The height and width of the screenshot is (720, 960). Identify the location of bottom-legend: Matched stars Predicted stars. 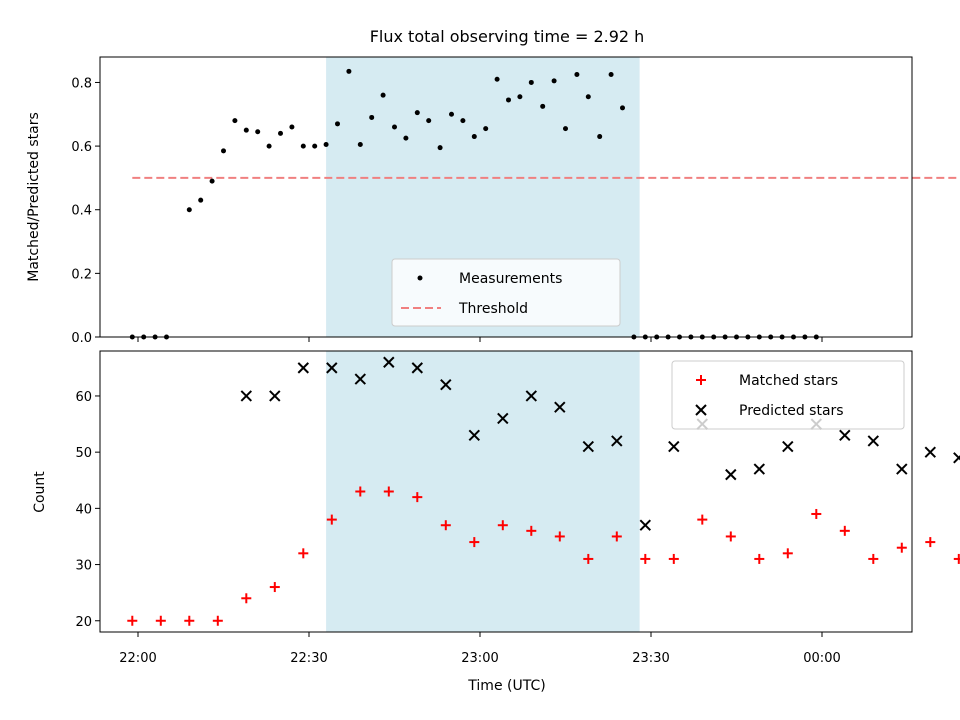
(788, 395).